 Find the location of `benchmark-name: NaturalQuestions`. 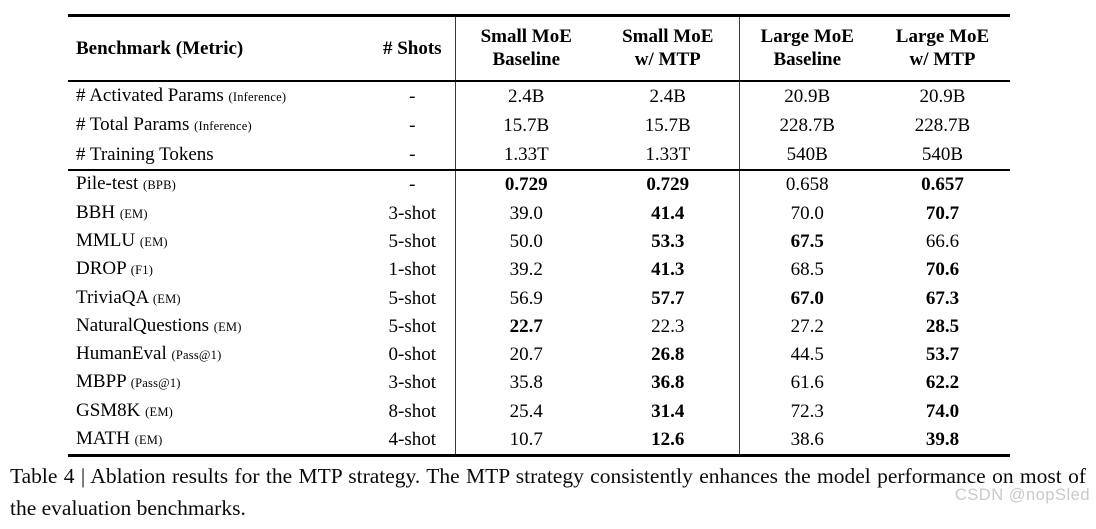

benchmark-name: NaturalQuestions is located at coordinates (142, 325).